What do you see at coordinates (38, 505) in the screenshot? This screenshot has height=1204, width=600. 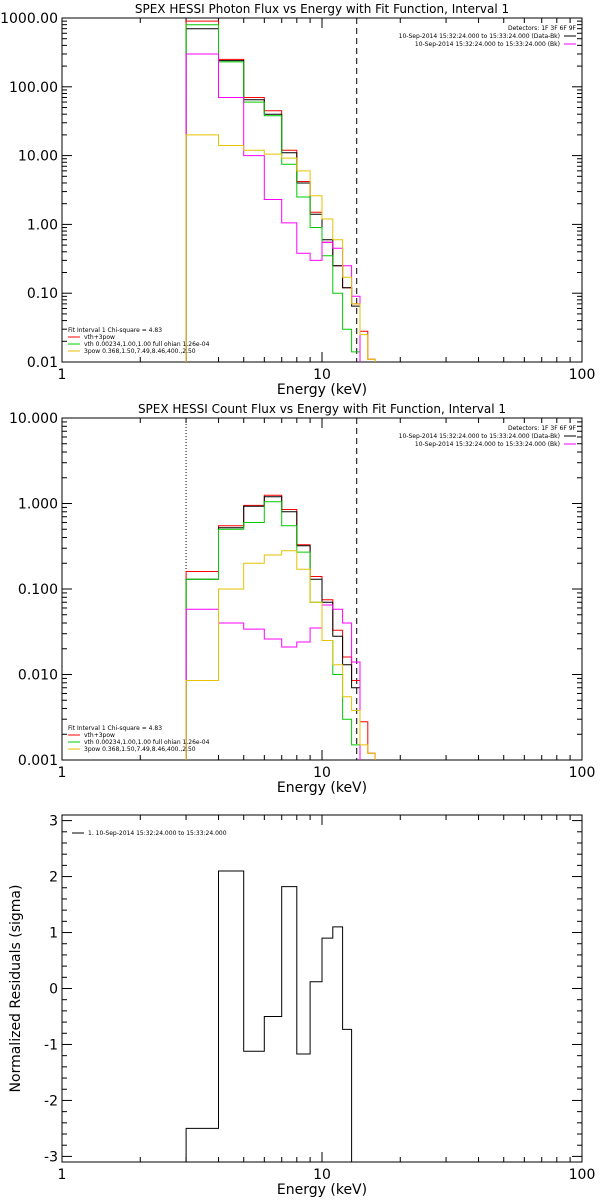 I see `y-tick-label: 1.000` at bounding box center [38, 505].